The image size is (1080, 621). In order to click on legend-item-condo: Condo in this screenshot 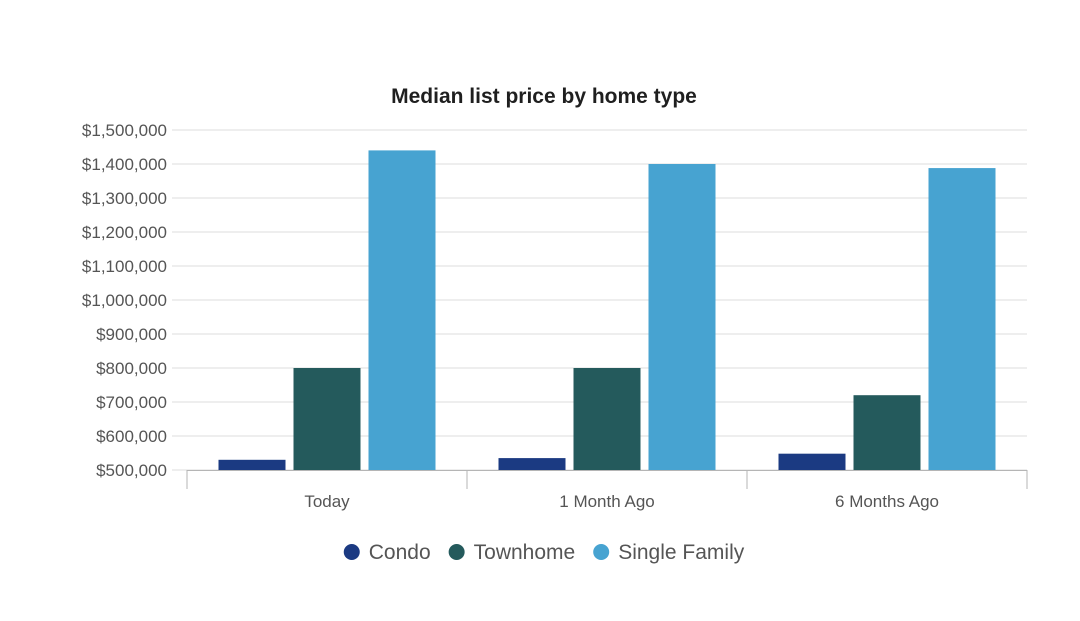, I will do `click(387, 552)`.